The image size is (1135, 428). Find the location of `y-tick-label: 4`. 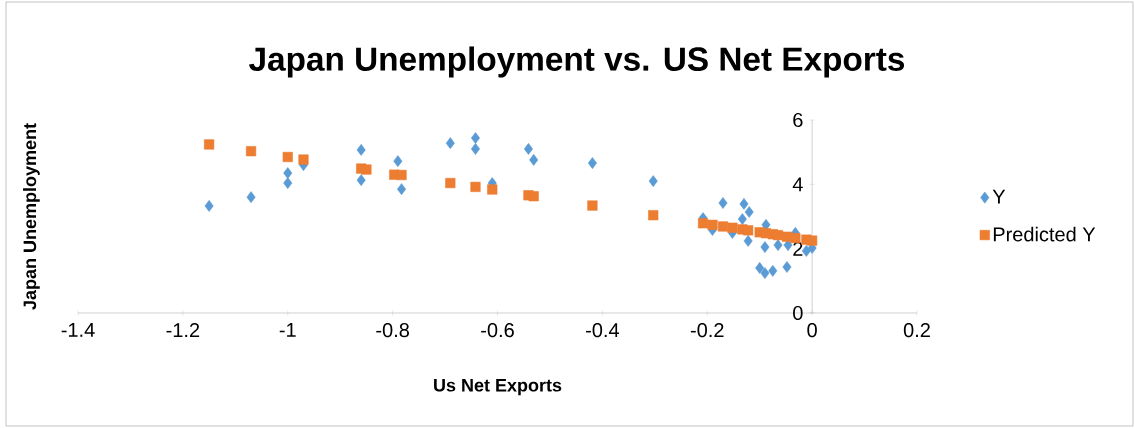

y-tick-label: 4 is located at coordinates (797, 184).